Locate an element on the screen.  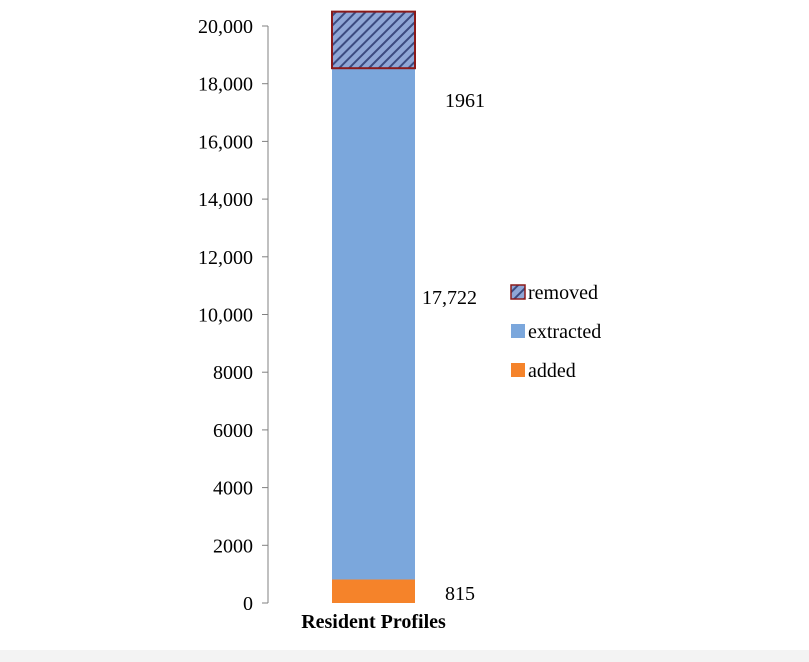
x-category-label: Resident Profiles is located at coordinates (373, 622).